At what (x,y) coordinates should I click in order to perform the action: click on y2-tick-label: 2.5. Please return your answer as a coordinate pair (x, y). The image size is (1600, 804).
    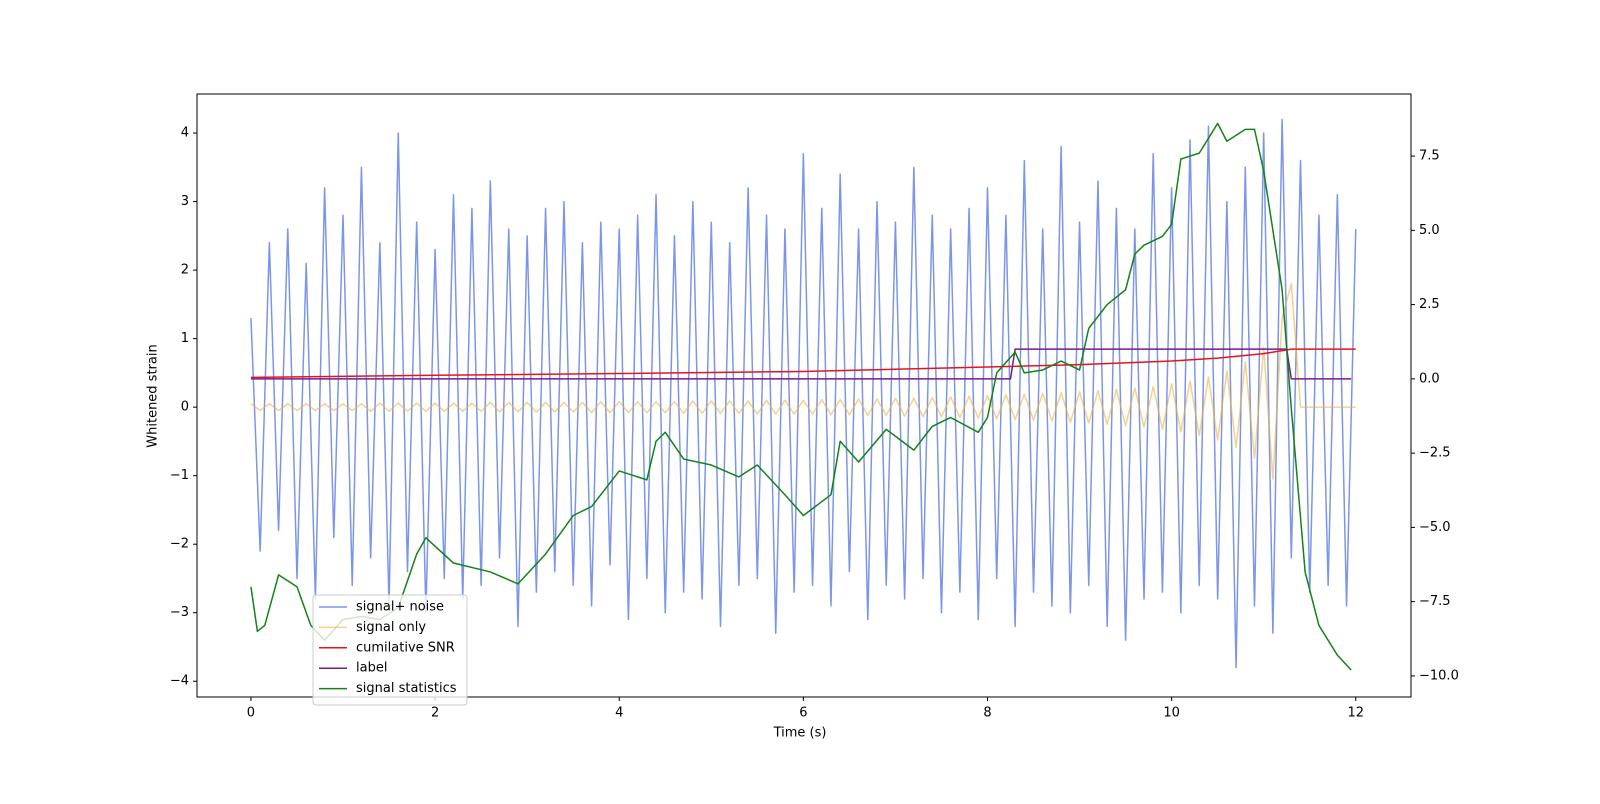
    Looking at the image, I should click on (1429, 304).